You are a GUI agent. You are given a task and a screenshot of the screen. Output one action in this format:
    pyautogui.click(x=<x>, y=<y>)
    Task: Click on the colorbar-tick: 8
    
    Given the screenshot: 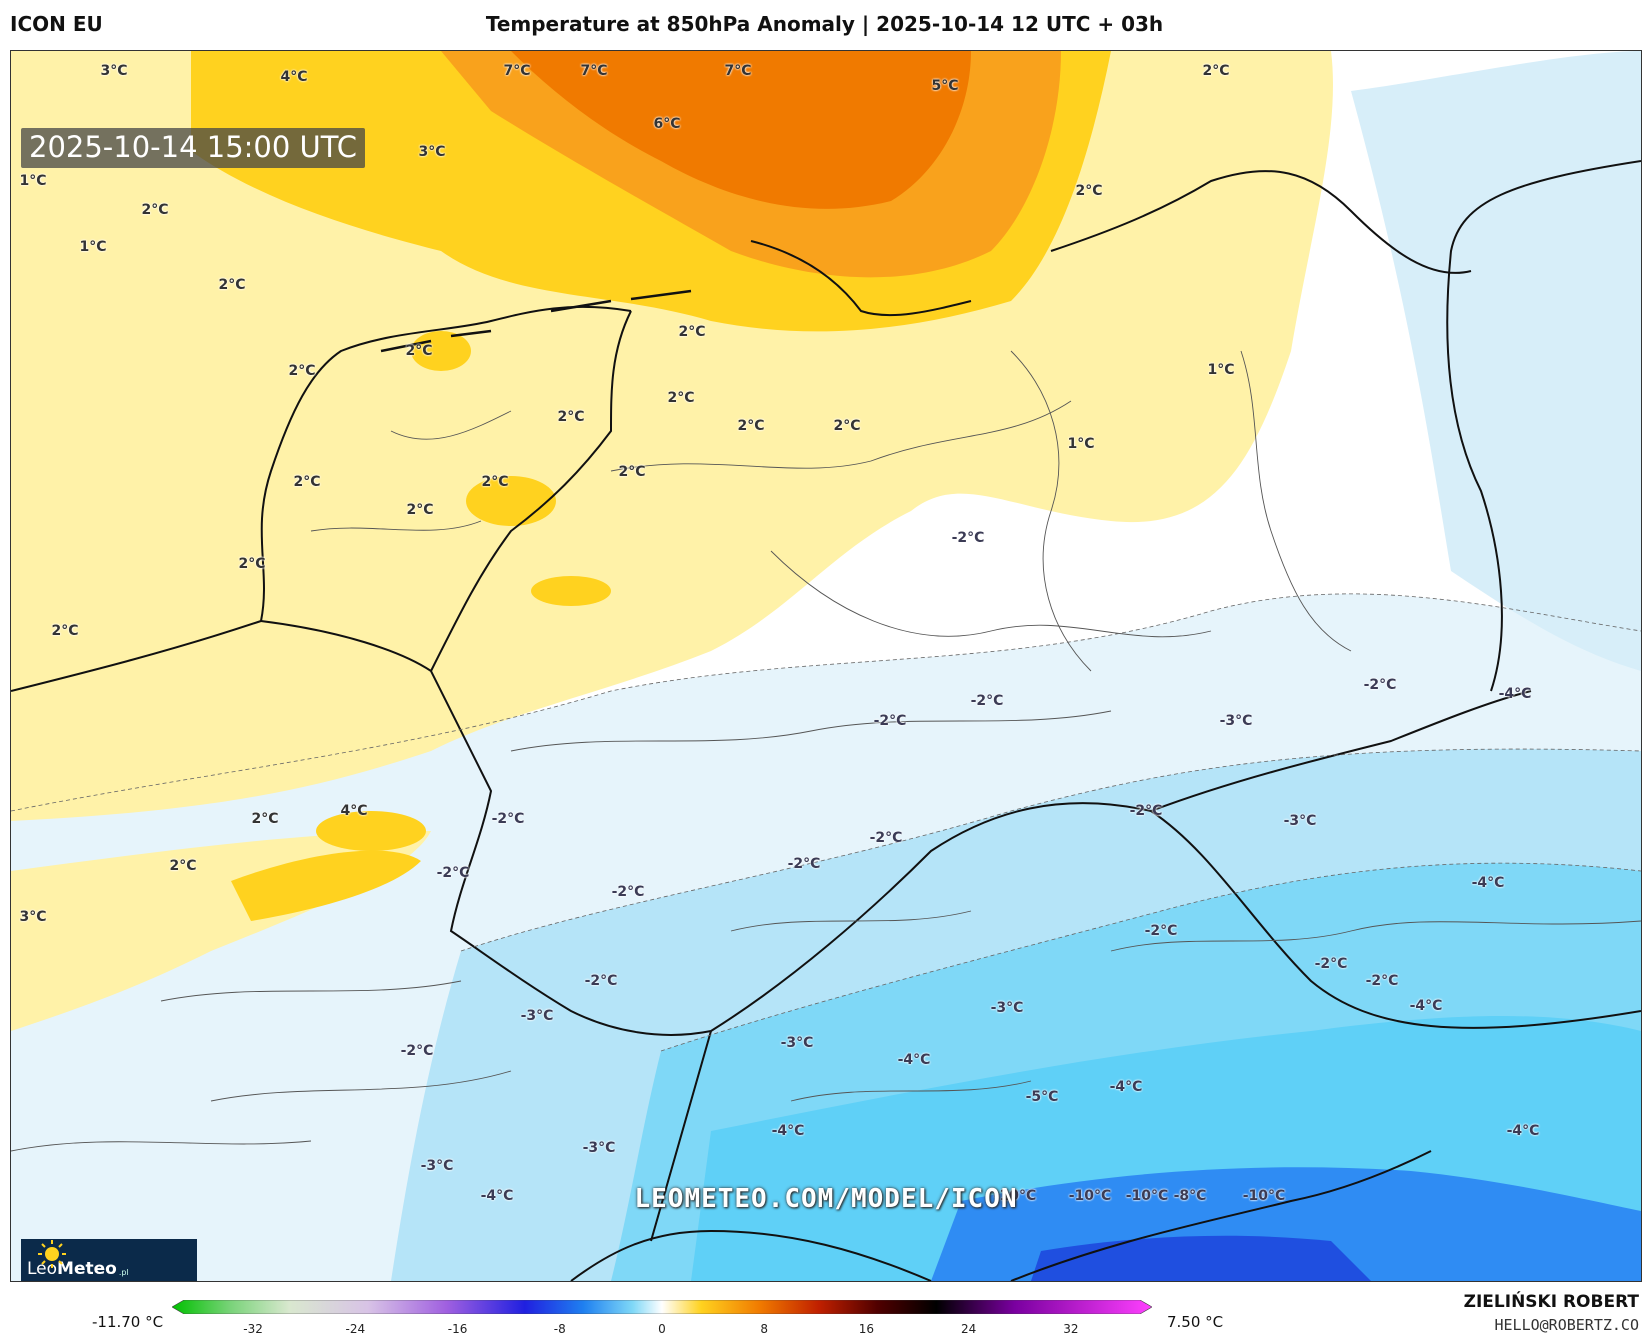 What is the action you would take?
    pyautogui.click(x=764, y=1329)
    